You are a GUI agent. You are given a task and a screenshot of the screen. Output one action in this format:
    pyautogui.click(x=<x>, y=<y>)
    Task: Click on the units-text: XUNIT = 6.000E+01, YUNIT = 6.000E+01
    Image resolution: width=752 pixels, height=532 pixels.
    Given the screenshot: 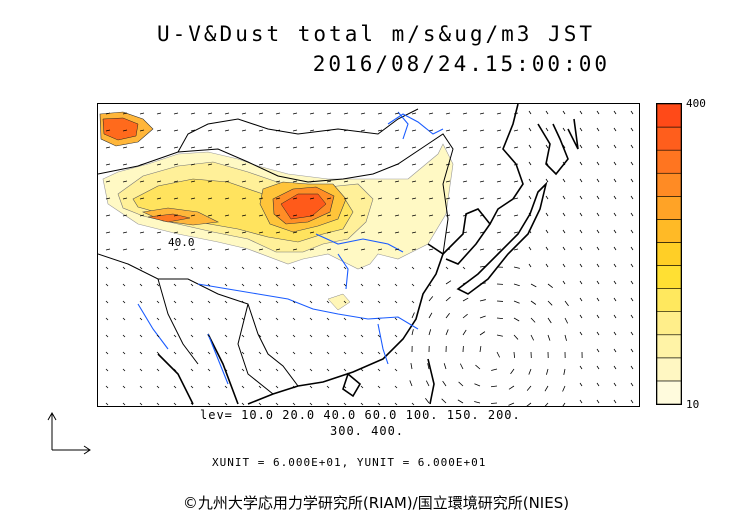 What is the action you would take?
    pyautogui.click(x=349, y=462)
    